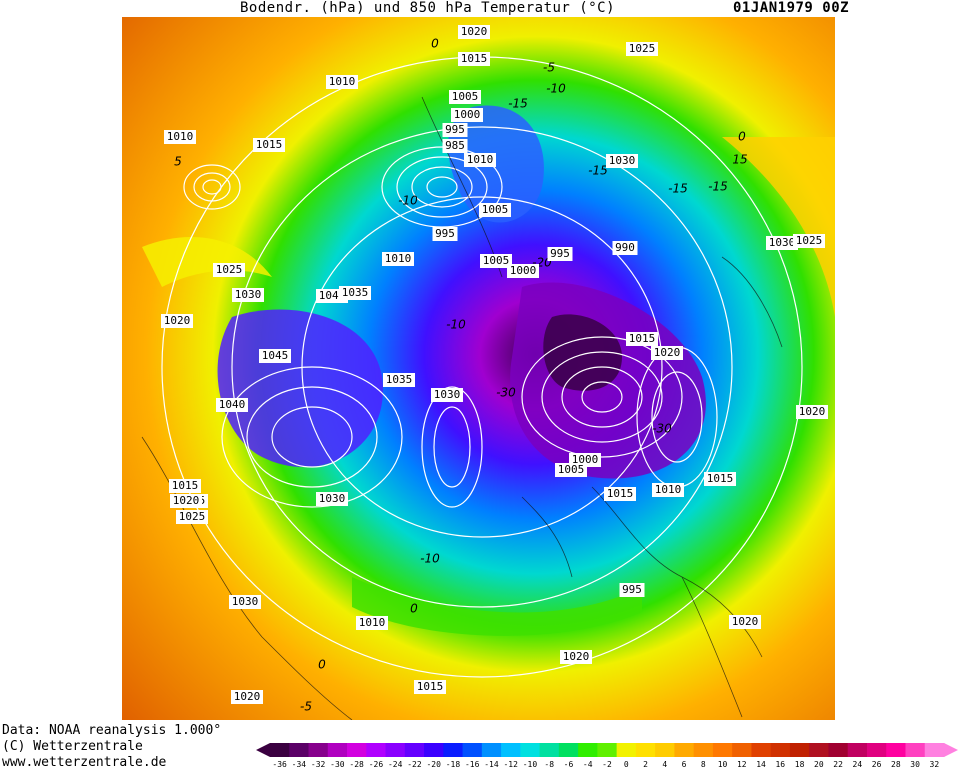  What do you see at coordinates (455, 145) in the screenshot?
I see `svg-text: 985` at bounding box center [455, 145].